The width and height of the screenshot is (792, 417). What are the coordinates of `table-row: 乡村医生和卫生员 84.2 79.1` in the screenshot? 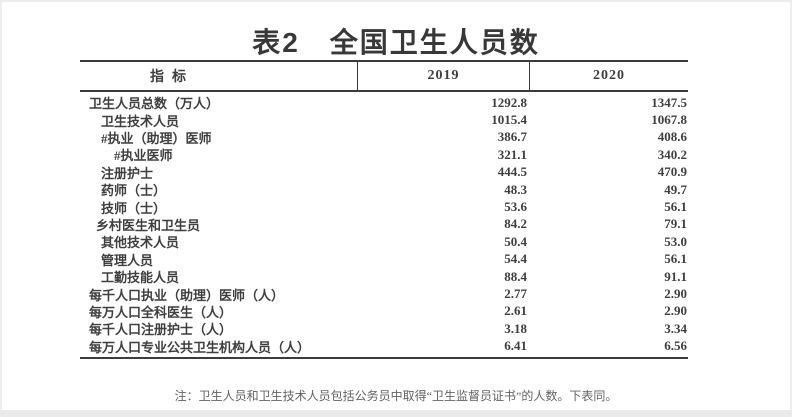 It's located at (384, 224).